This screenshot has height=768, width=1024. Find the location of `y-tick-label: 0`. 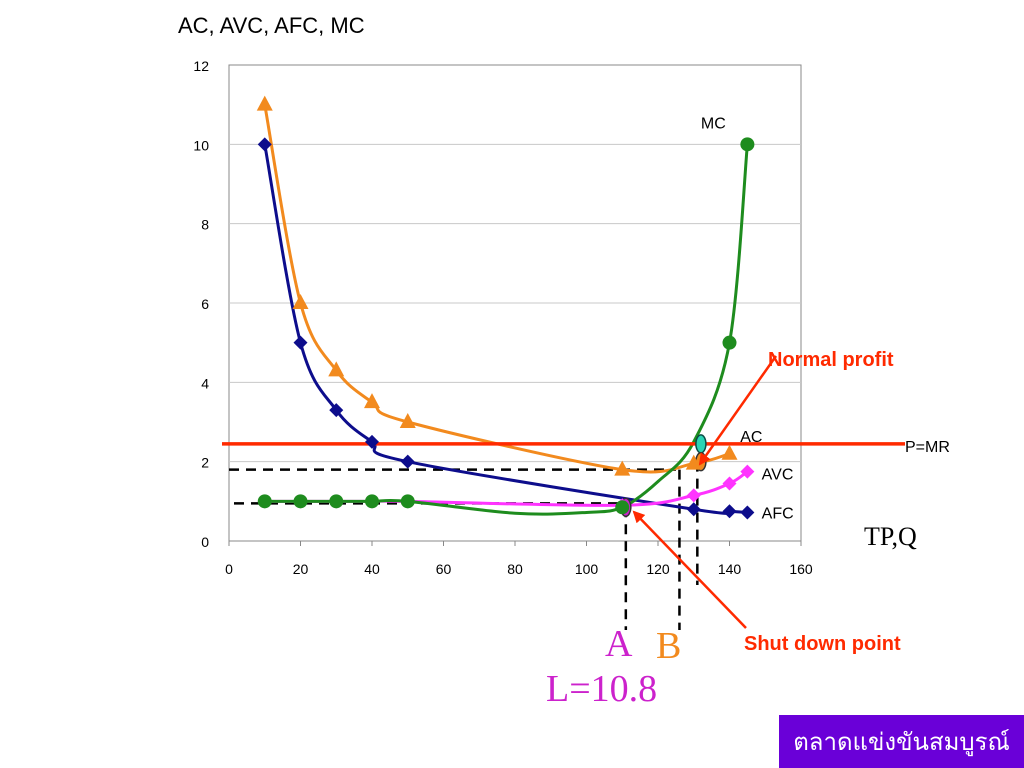

y-tick-label: 0 is located at coordinates (205, 542).